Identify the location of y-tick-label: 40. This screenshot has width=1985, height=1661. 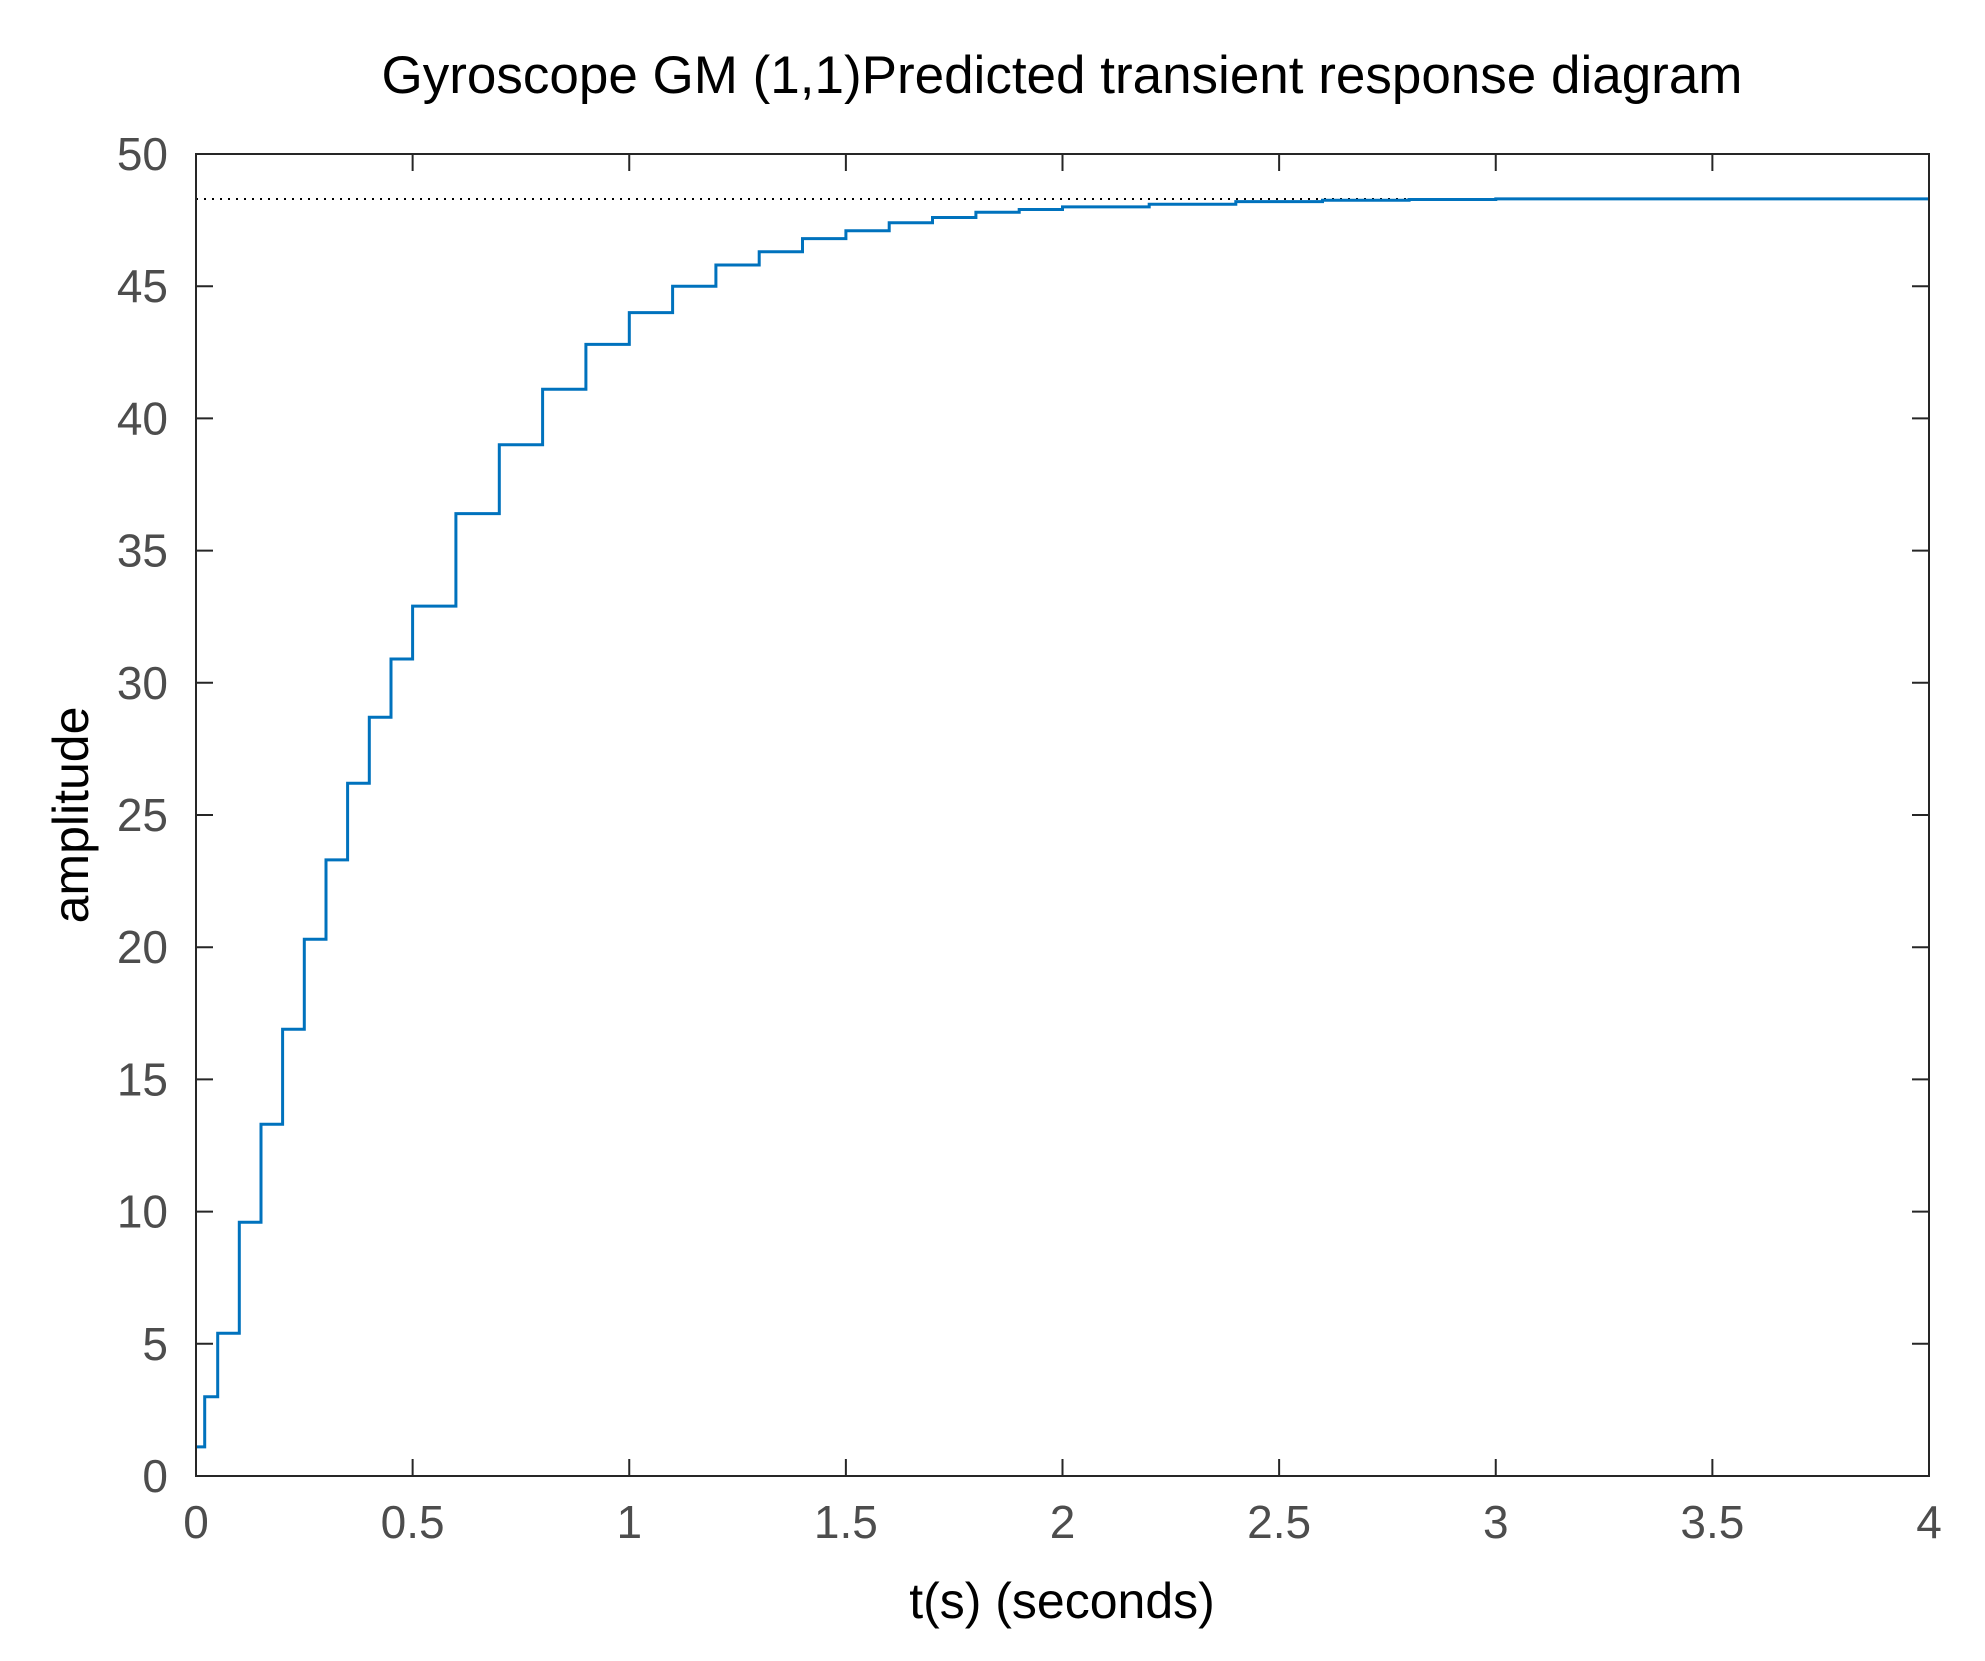
(142, 418).